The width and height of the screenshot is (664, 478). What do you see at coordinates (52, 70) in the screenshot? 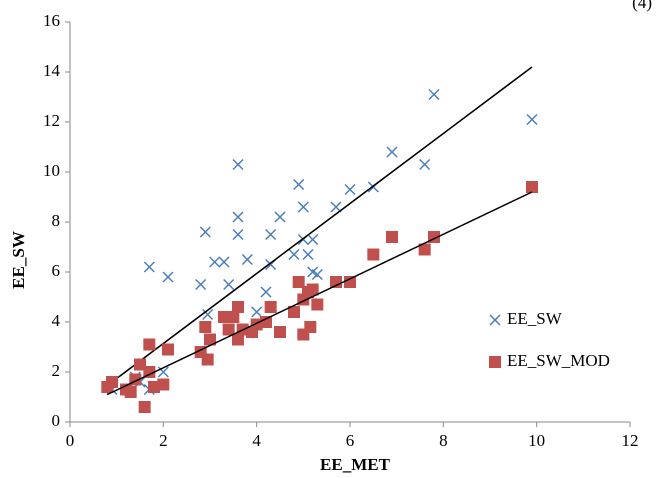
I see `y-tick-label: 14` at bounding box center [52, 70].